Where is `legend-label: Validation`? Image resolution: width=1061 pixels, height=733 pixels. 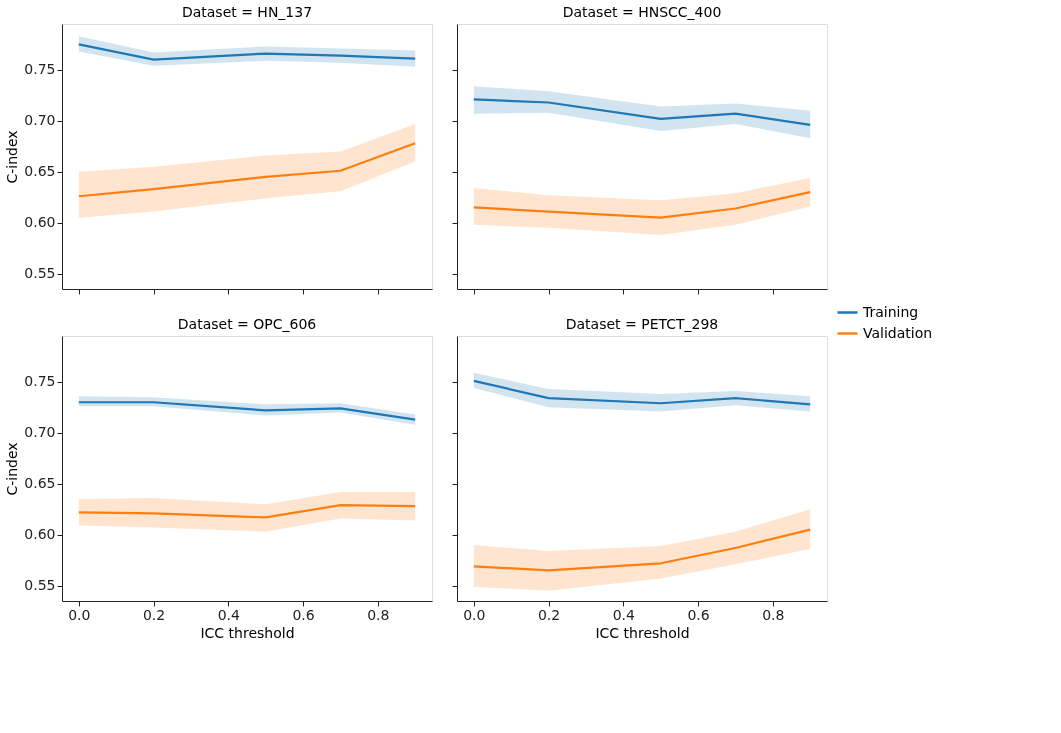
legend-label: Validation is located at coordinates (898, 332).